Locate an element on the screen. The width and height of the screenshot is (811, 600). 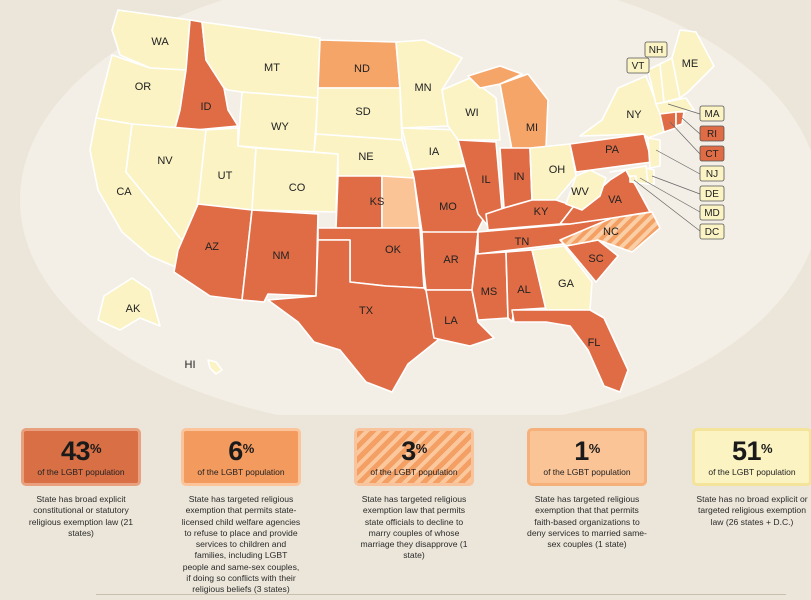
label-ok: OK is located at coordinates (393, 250).